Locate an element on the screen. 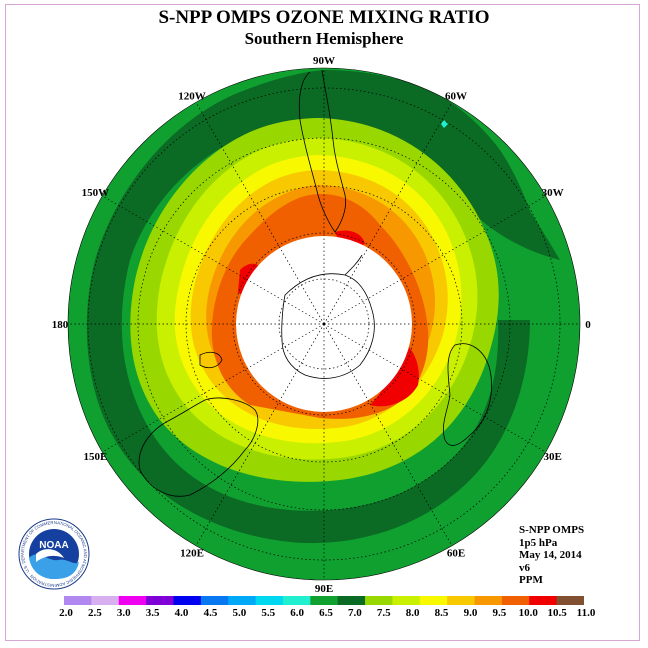  longitude-label: 30E is located at coordinates (552, 457).